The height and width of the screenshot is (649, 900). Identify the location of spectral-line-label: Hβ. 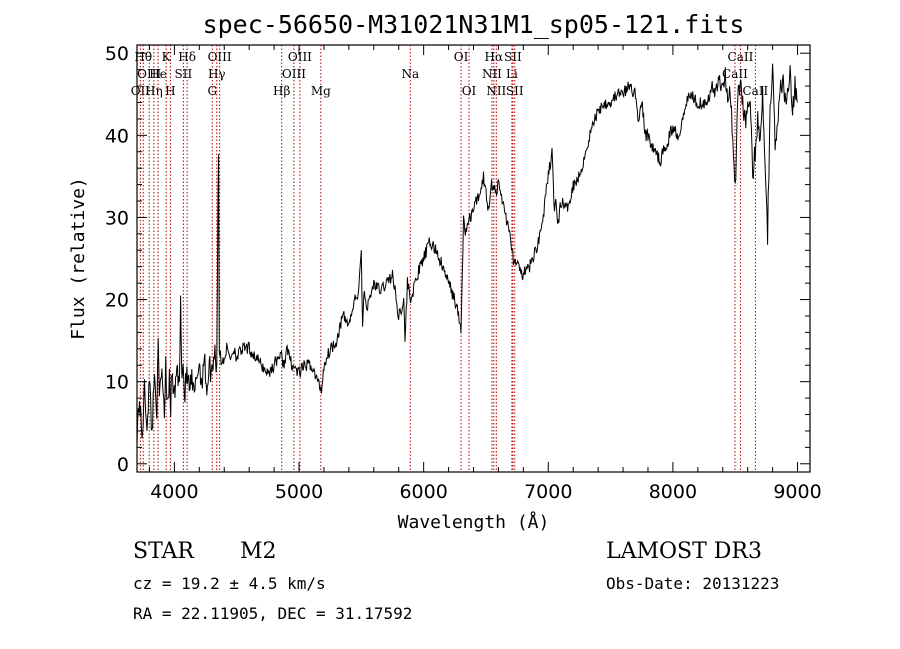
(281, 91).